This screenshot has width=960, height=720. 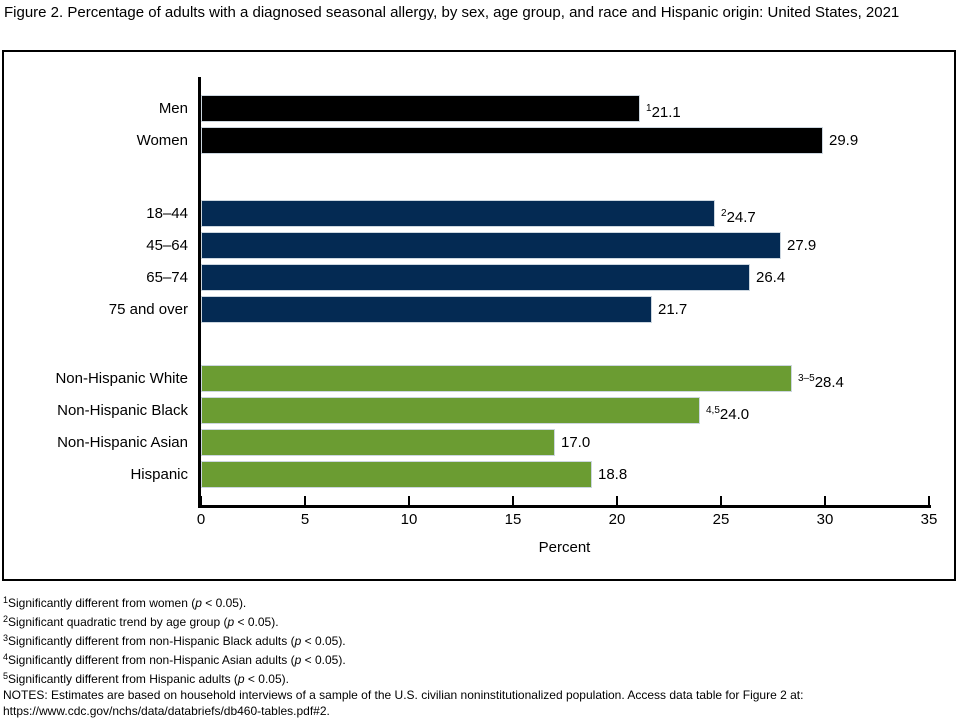 I want to click on category-label: Non-Hispanic White, so click(x=121, y=378).